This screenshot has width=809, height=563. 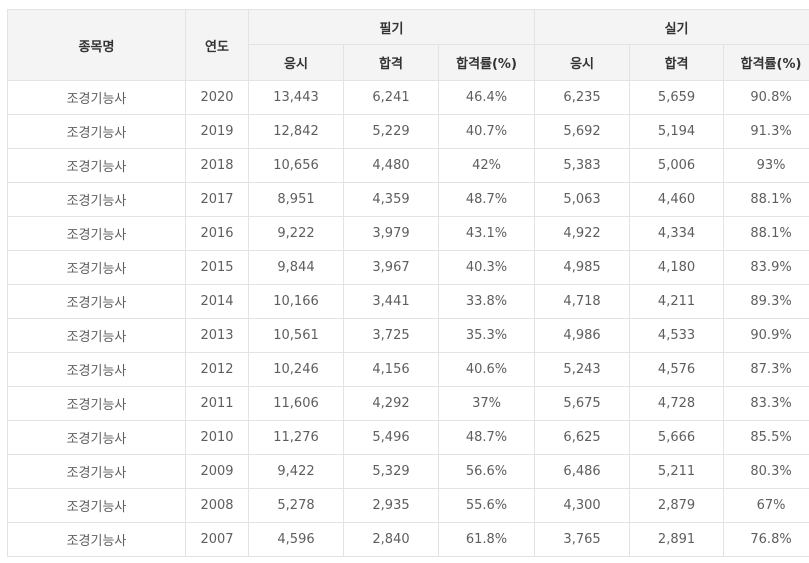 I want to click on table-row: 조경기능사 2008 5,278 2,935 55.6% 4,300 2,879 67%, so click(x=408, y=505).